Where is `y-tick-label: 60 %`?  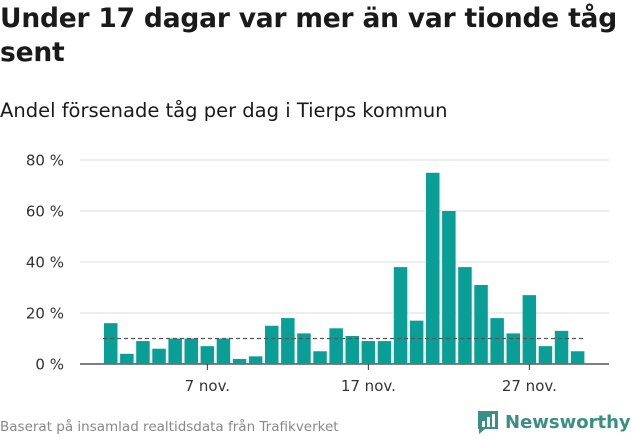 y-tick-label: 60 % is located at coordinates (45, 212).